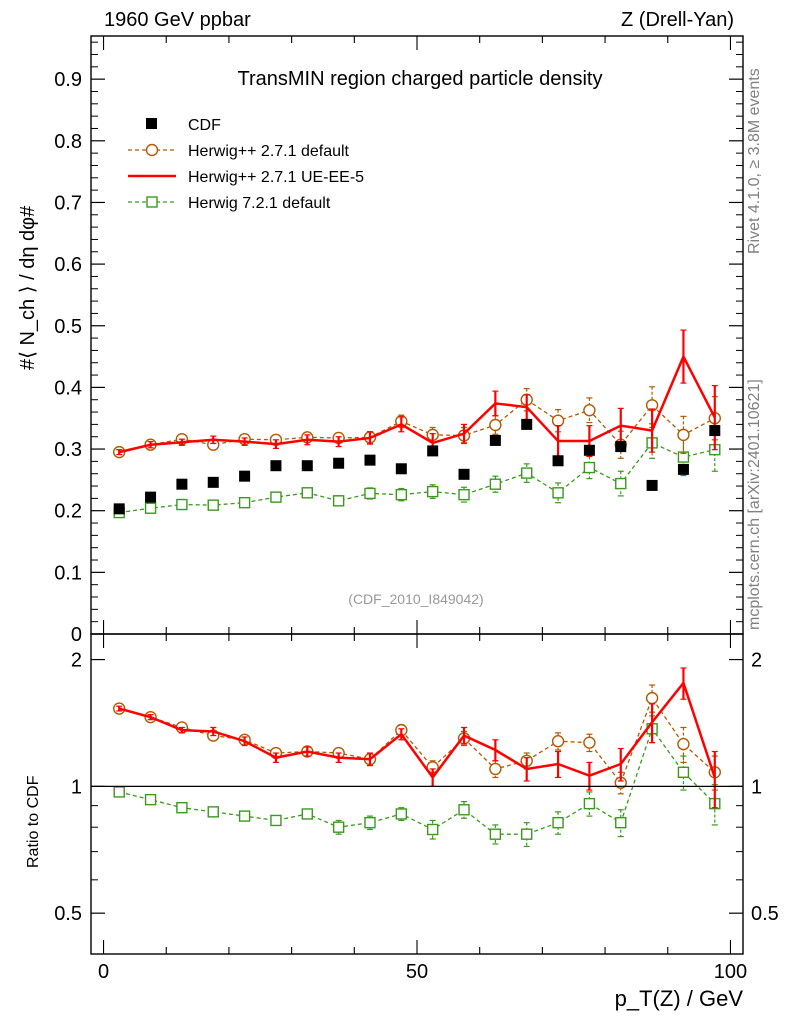  Describe the element at coordinates (177, 20) in the screenshot. I see `header-left-label: 1960 GeV ppbar` at that location.